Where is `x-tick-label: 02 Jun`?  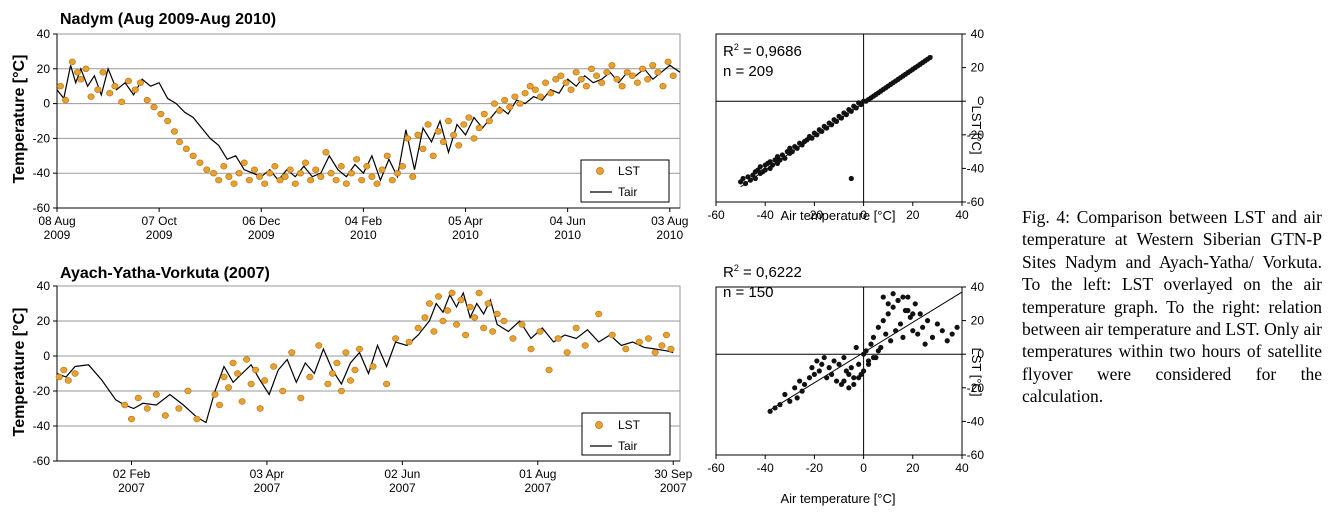
x-tick-label: 02 Jun is located at coordinates (402, 474).